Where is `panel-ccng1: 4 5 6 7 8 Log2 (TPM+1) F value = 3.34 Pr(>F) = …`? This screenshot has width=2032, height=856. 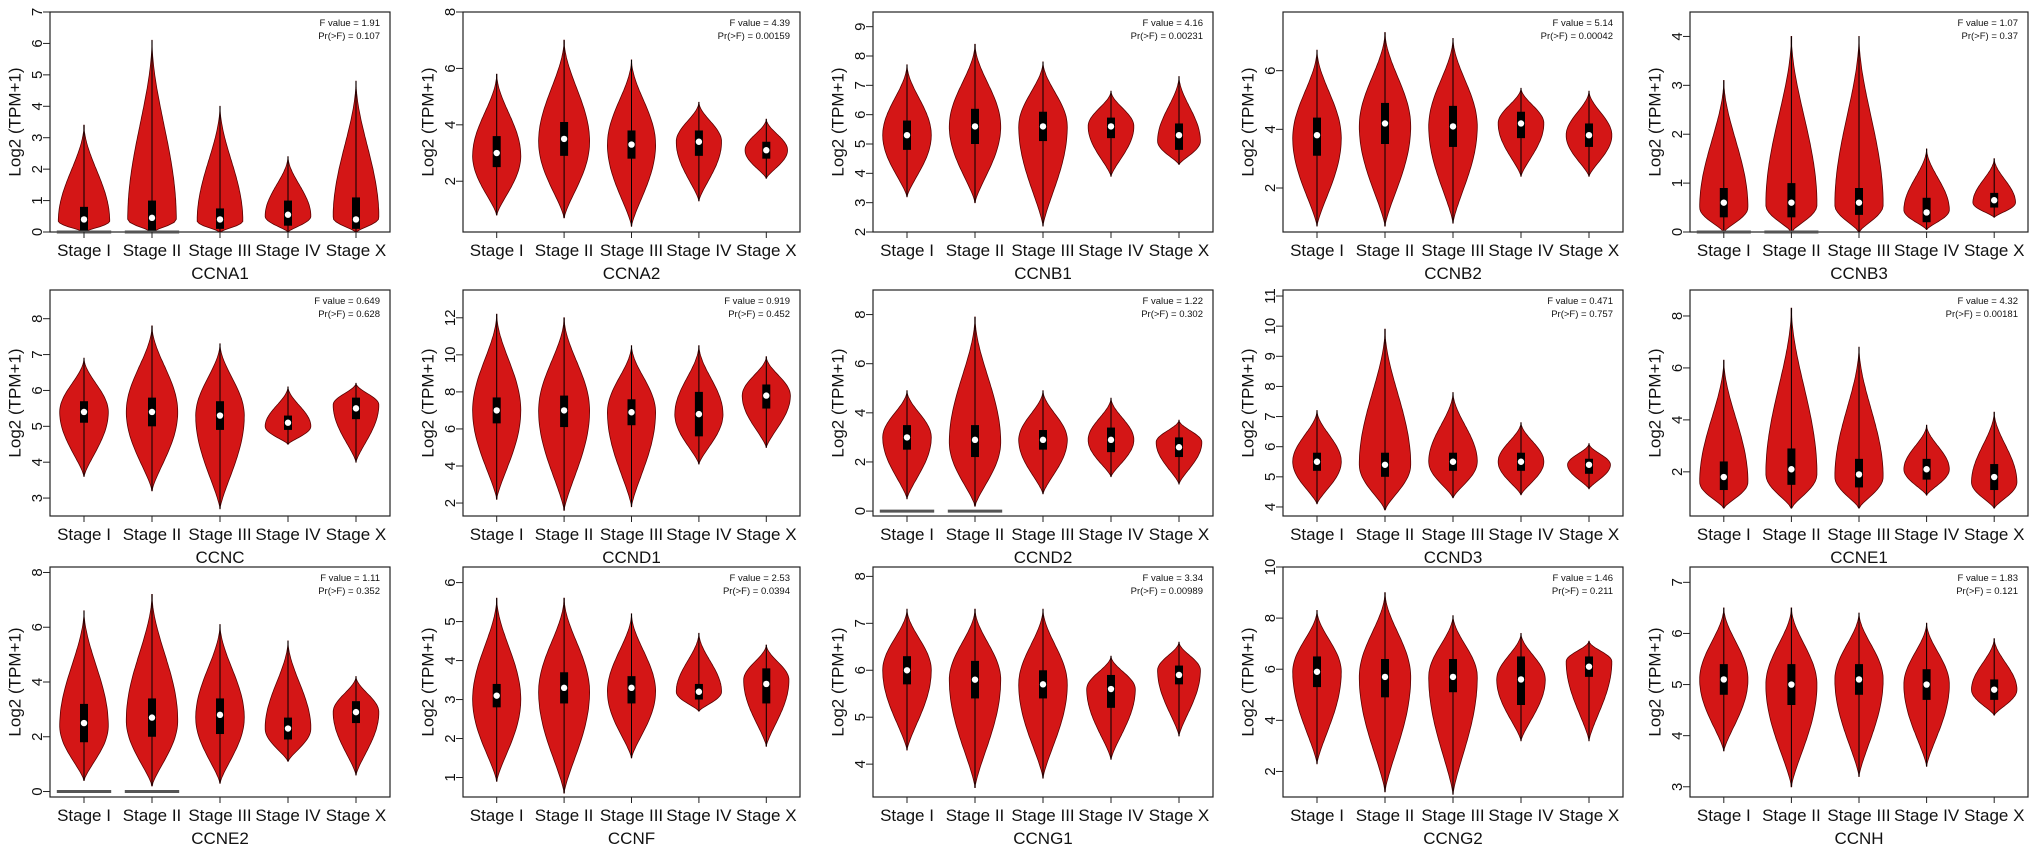 panel-ccng1: 4 5 6 7 8 Log2 (TPM+1) F value = 3.34 Pr(>F) = … is located at coordinates (1021, 707).